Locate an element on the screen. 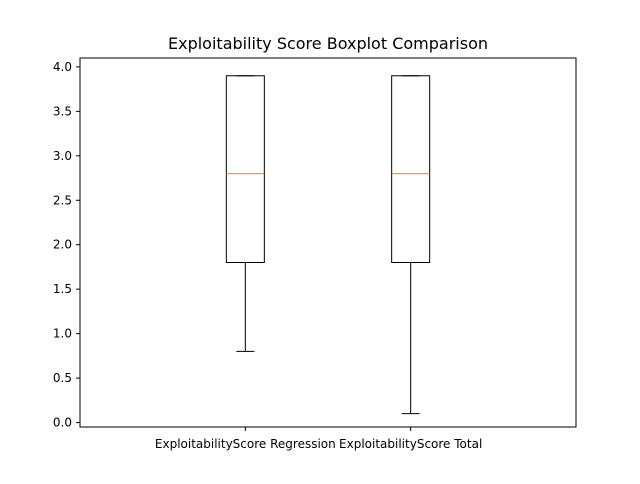 This screenshot has width=640, height=484. y-tick-label: 1.5 is located at coordinates (62, 289).